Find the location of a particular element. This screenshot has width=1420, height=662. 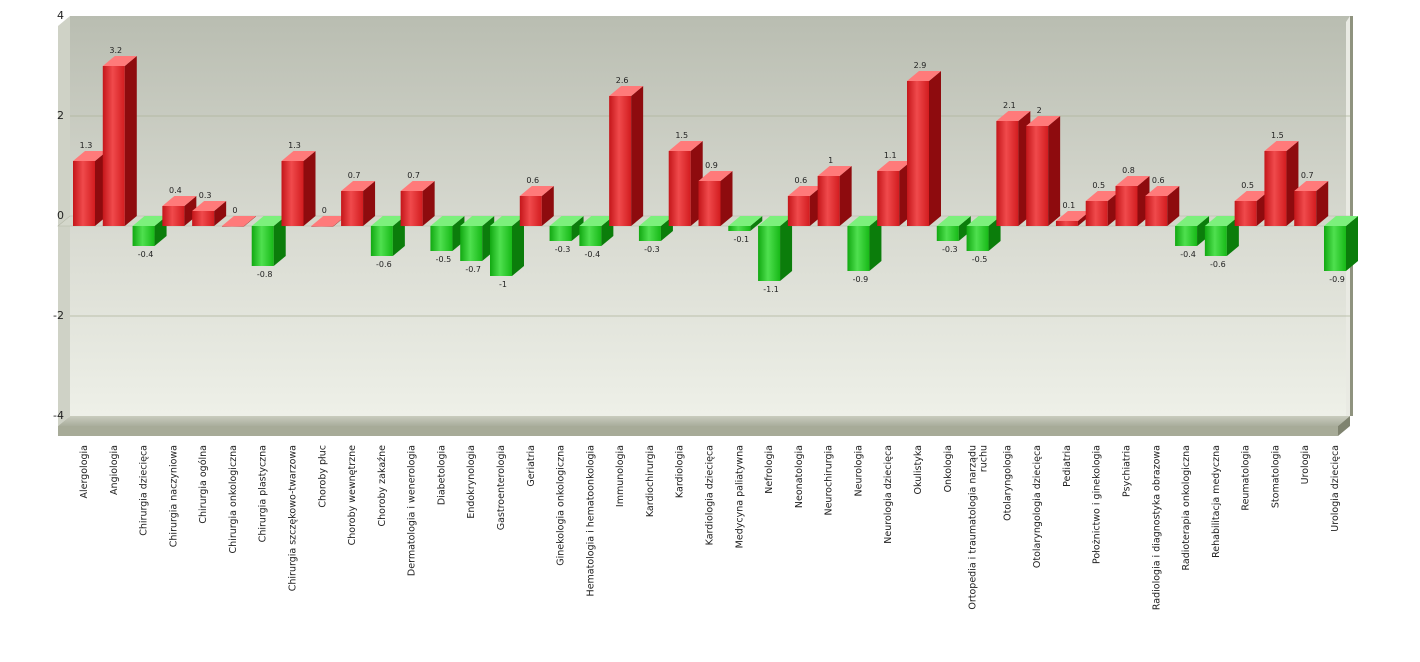

x-tick-label: Angiologia is located at coordinates (114, 470).